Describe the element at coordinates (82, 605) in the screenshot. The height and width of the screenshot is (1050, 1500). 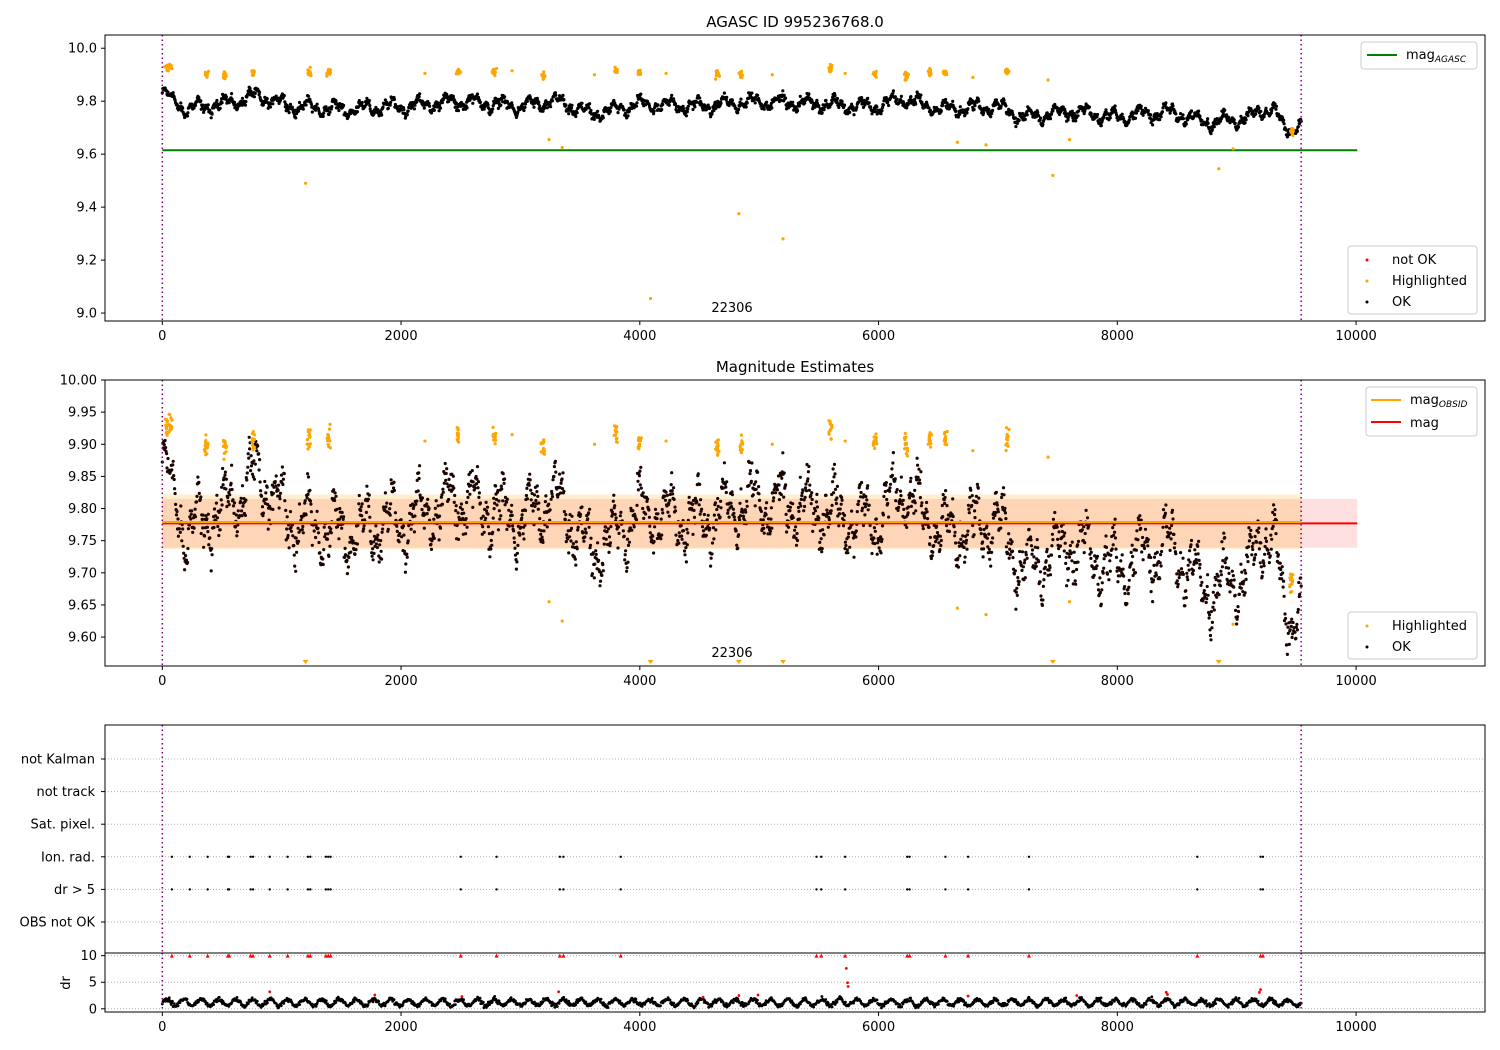
I see `y-tick-label: 9.65` at that location.